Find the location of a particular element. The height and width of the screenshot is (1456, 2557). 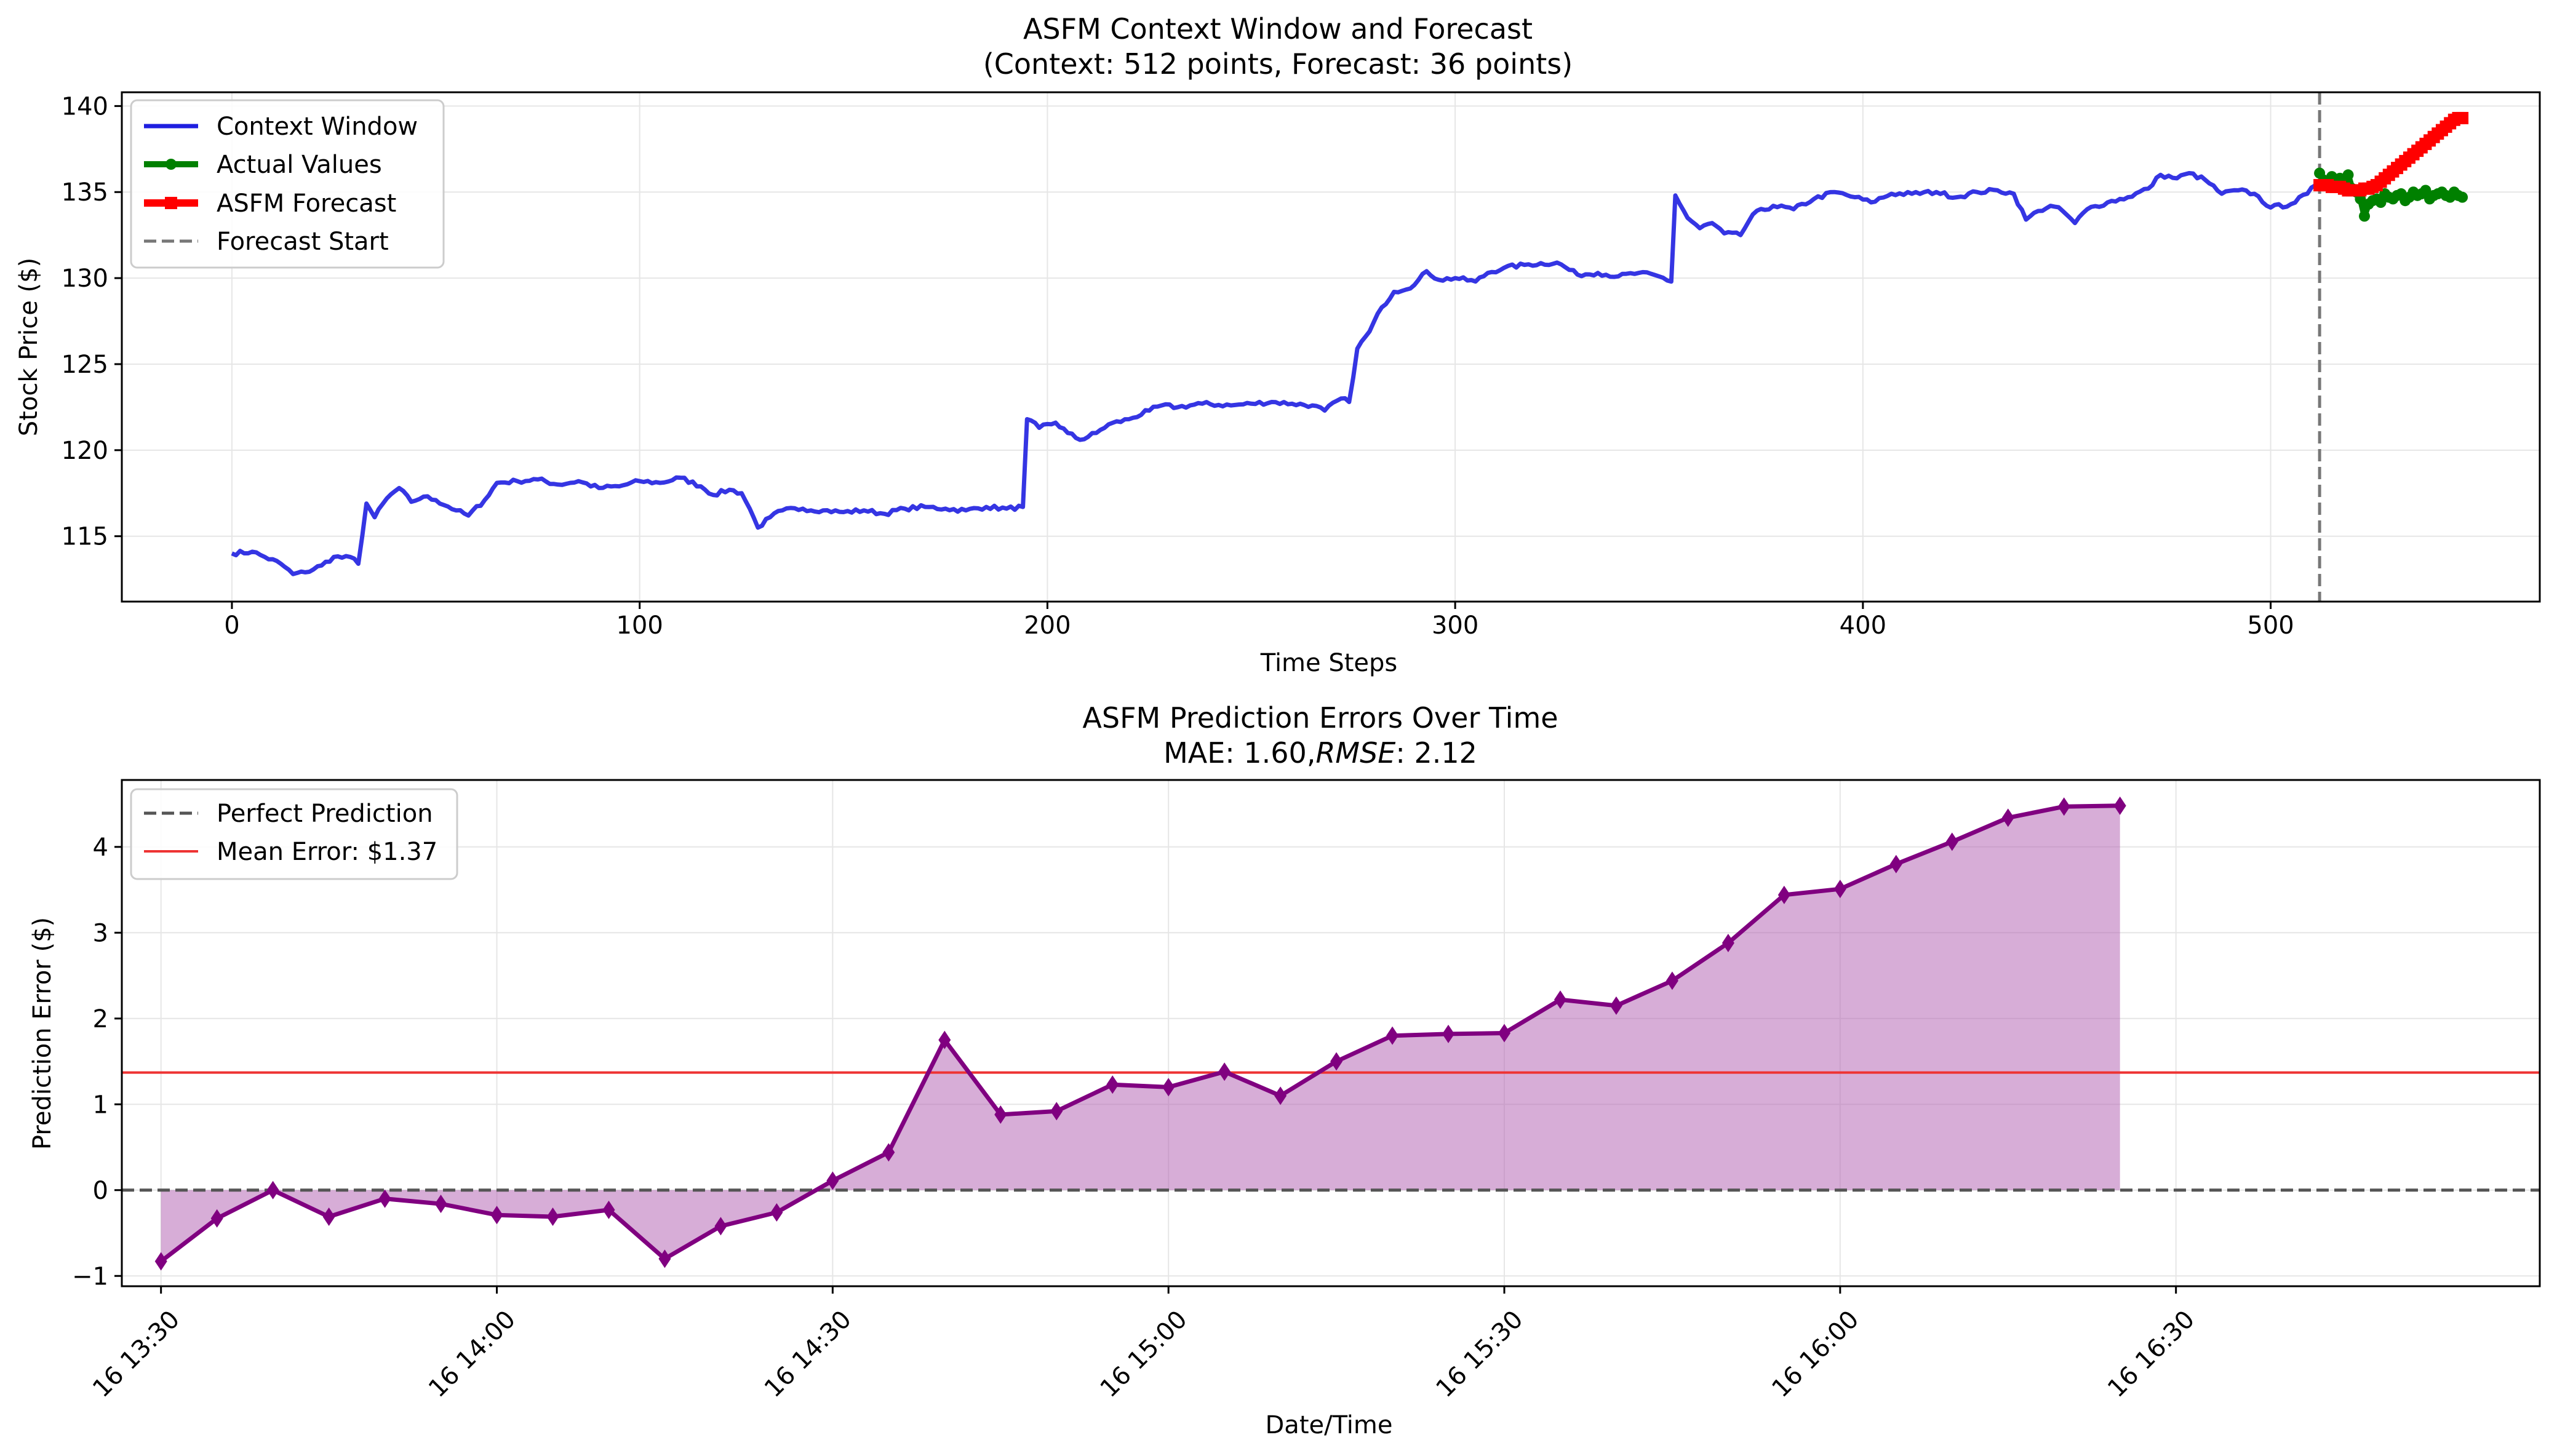

error-chart-subtitle-suffix: : 2.12 is located at coordinates (1436, 753).